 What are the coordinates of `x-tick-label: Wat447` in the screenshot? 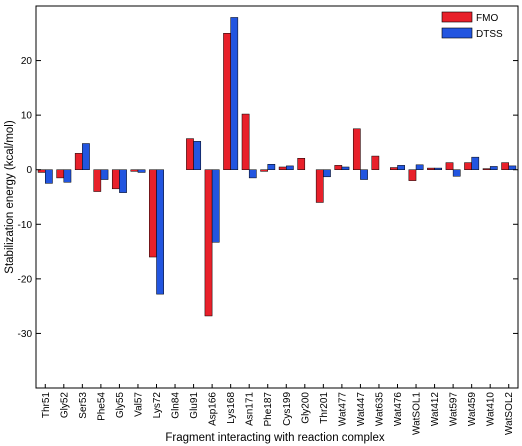 It's located at (361, 409).